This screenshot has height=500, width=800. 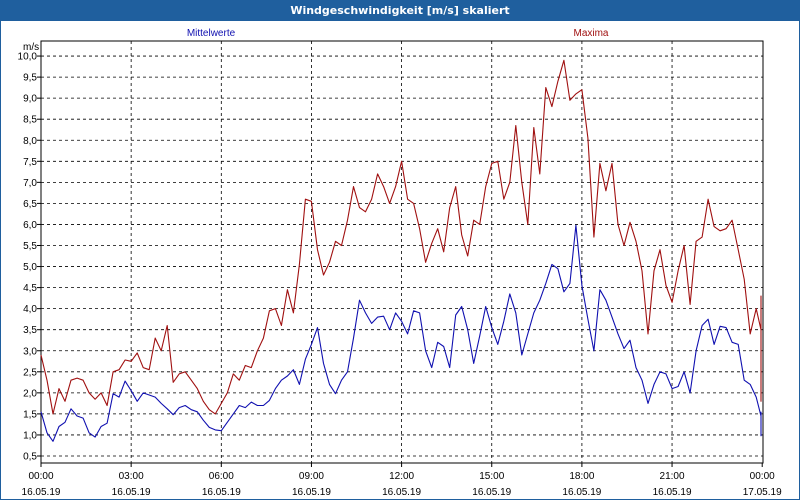 What do you see at coordinates (30, 183) in the screenshot?
I see `y-tick-label: 7,0` at bounding box center [30, 183].